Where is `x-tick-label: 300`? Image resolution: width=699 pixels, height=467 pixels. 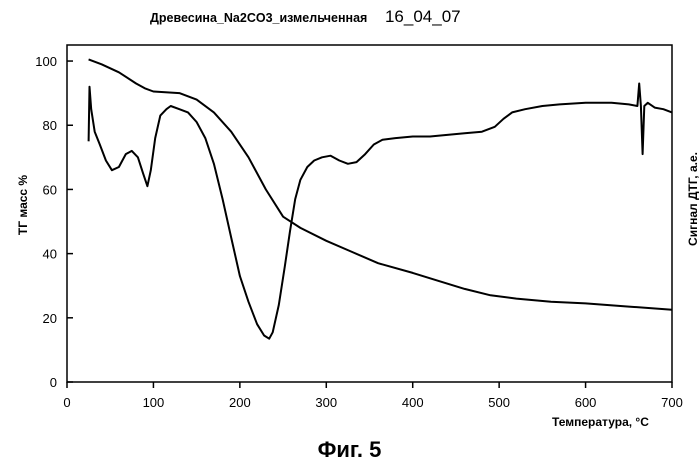
x-tick-label: 300 is located at coordinates (326, 402).